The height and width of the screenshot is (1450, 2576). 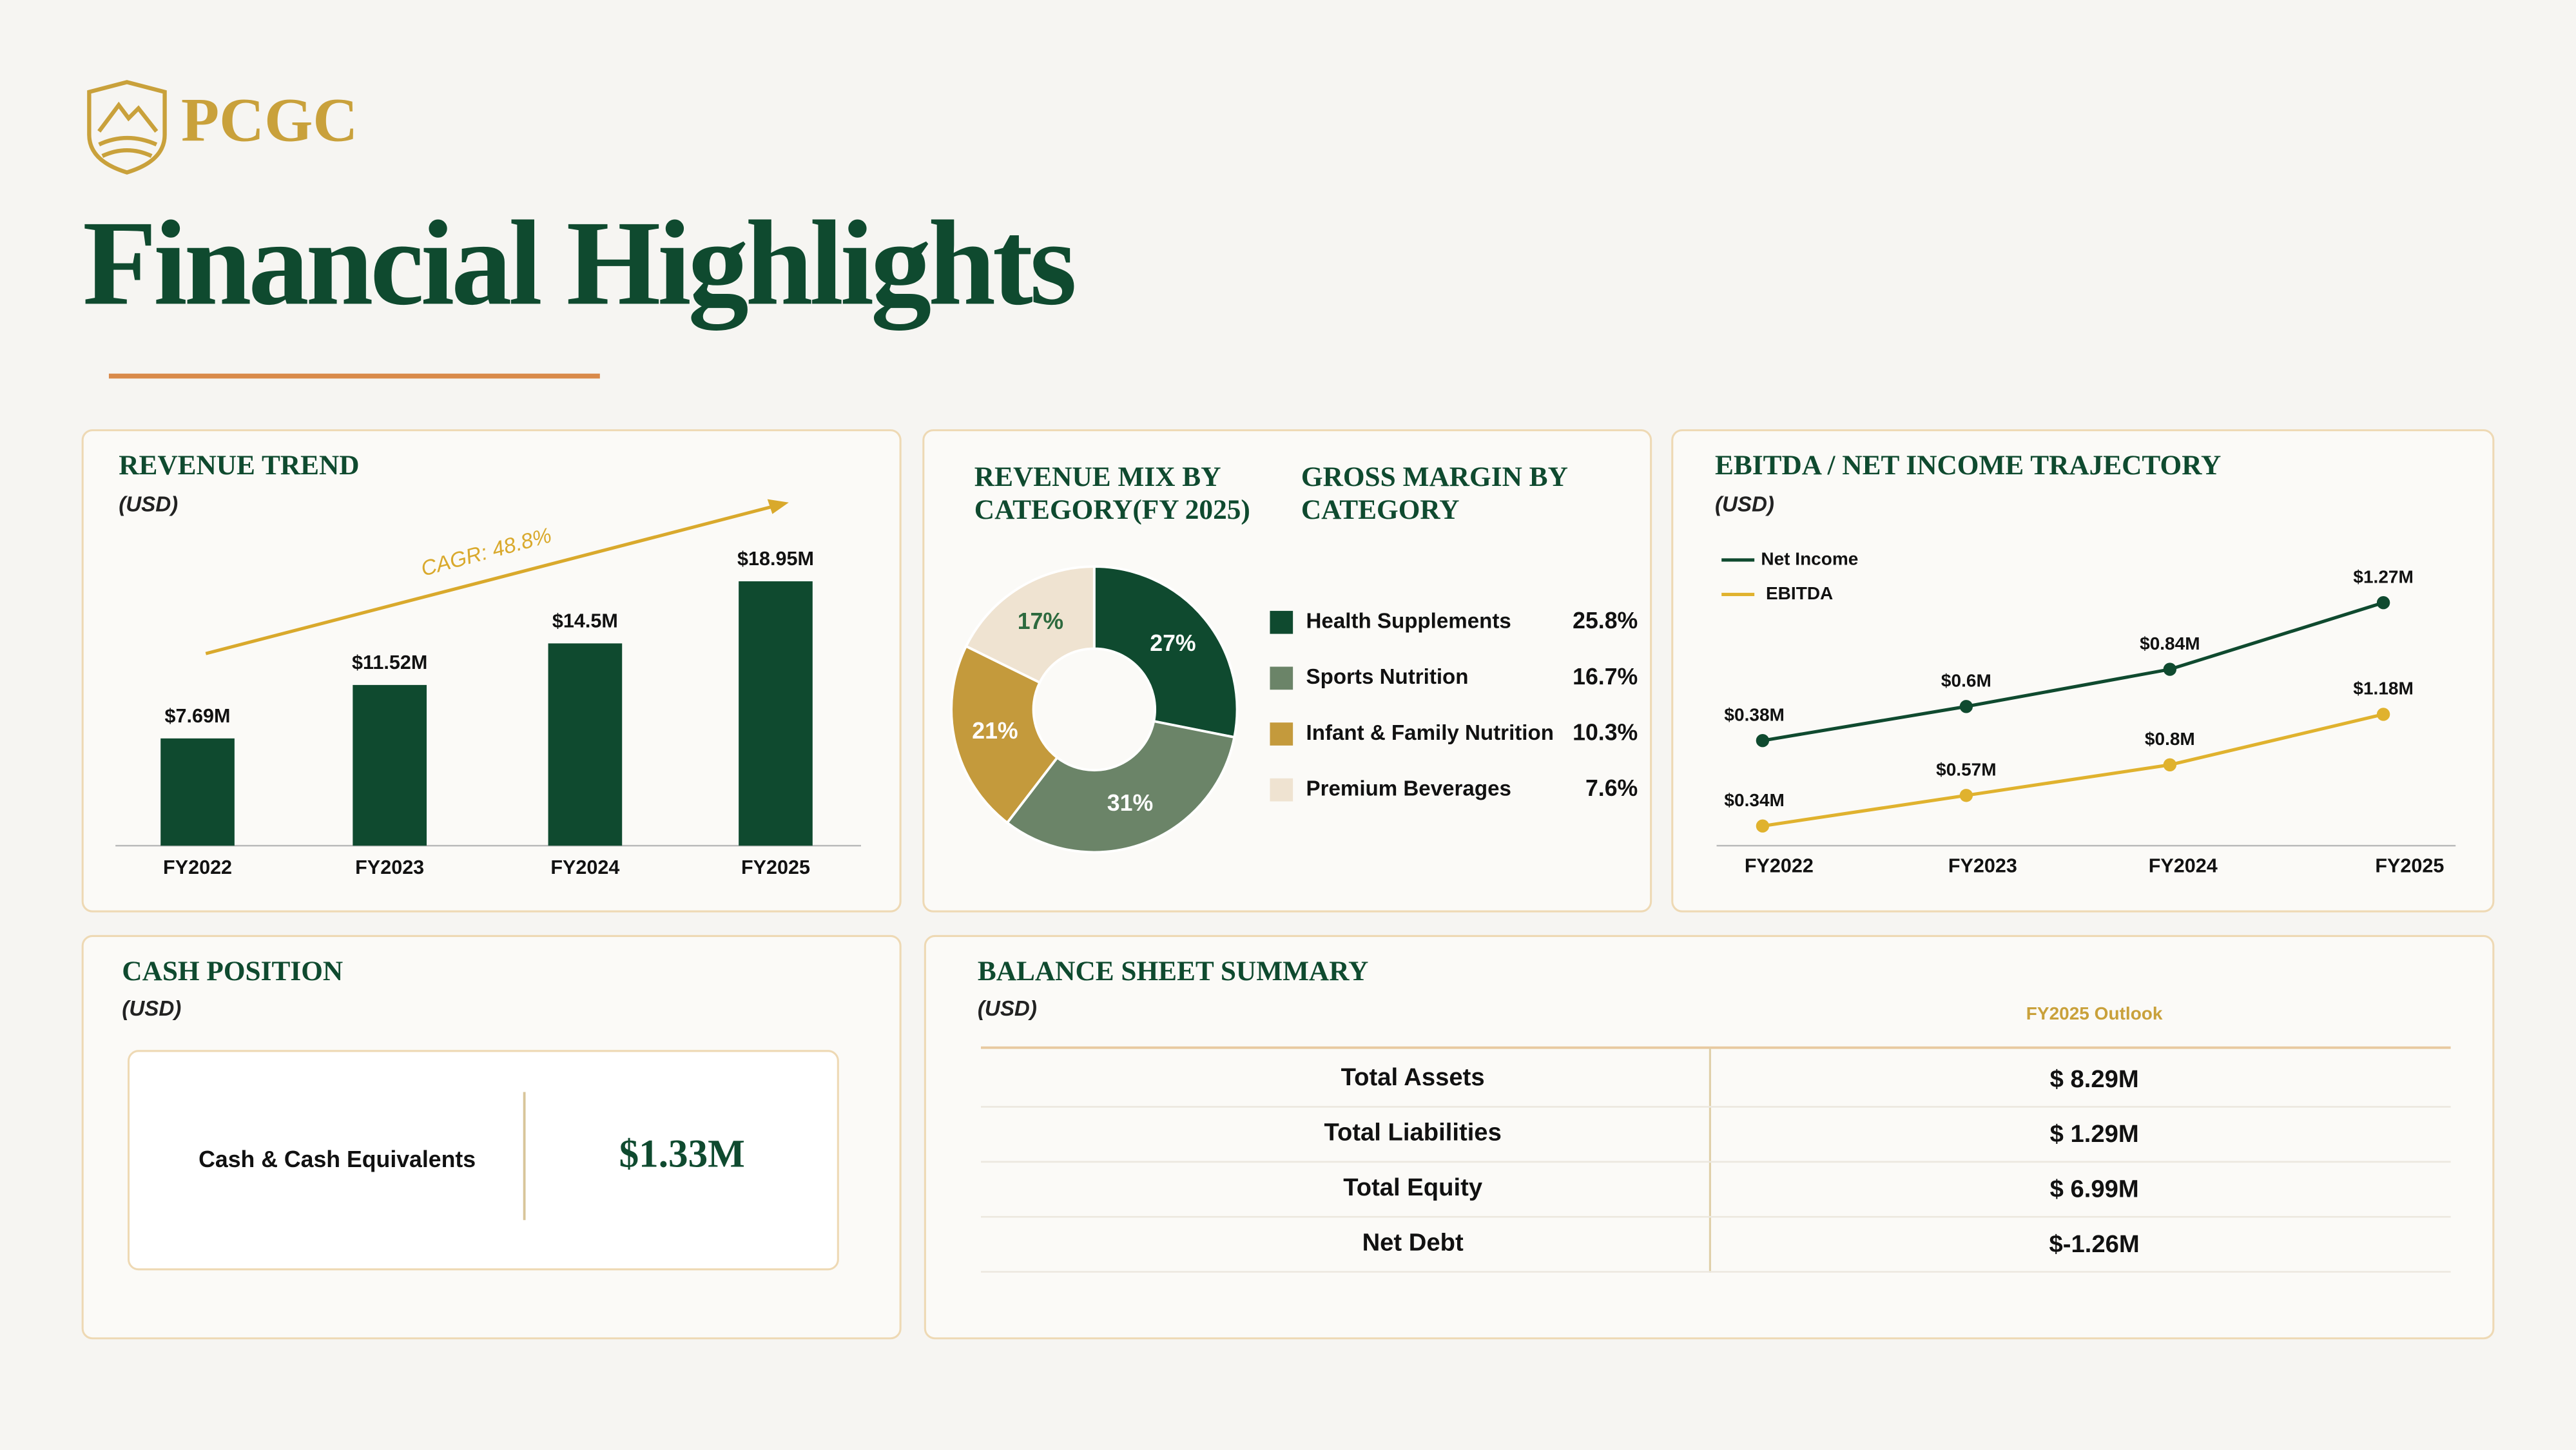 I want to click on row-label: Total Assets, so click(x=1413, y=1077).